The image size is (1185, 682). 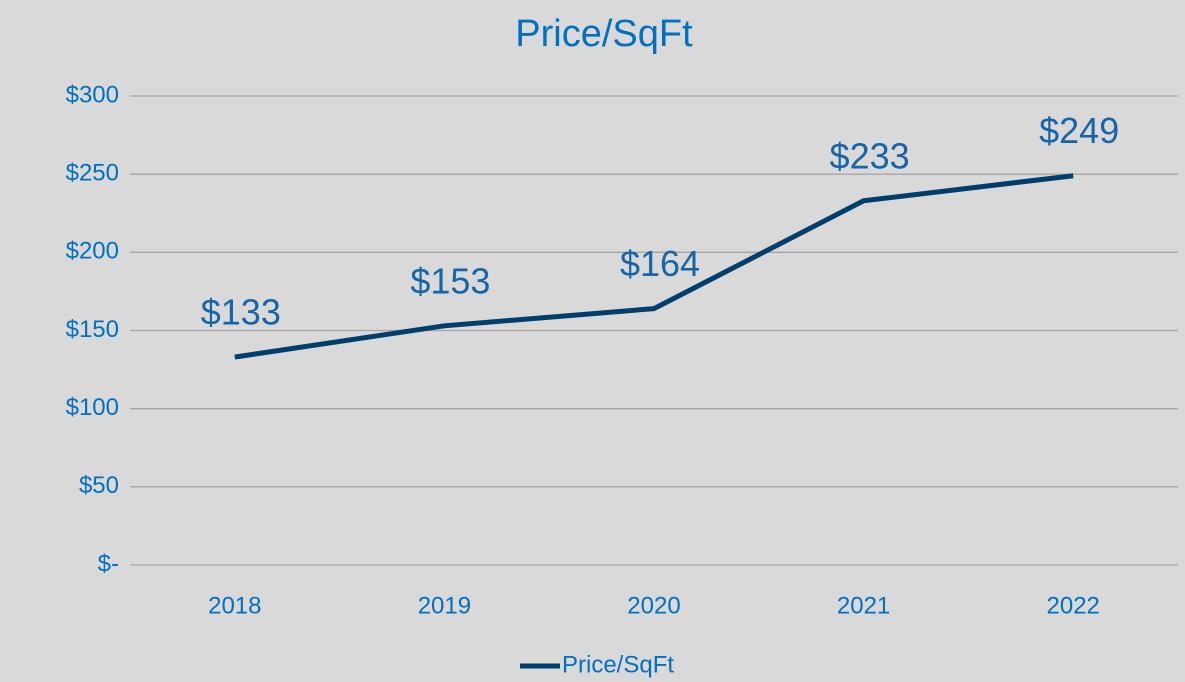 What do you see at coordinates (234, 605) in the screenshot?
I see `x-tick-label: 2018` at bounding box center [234, 605].